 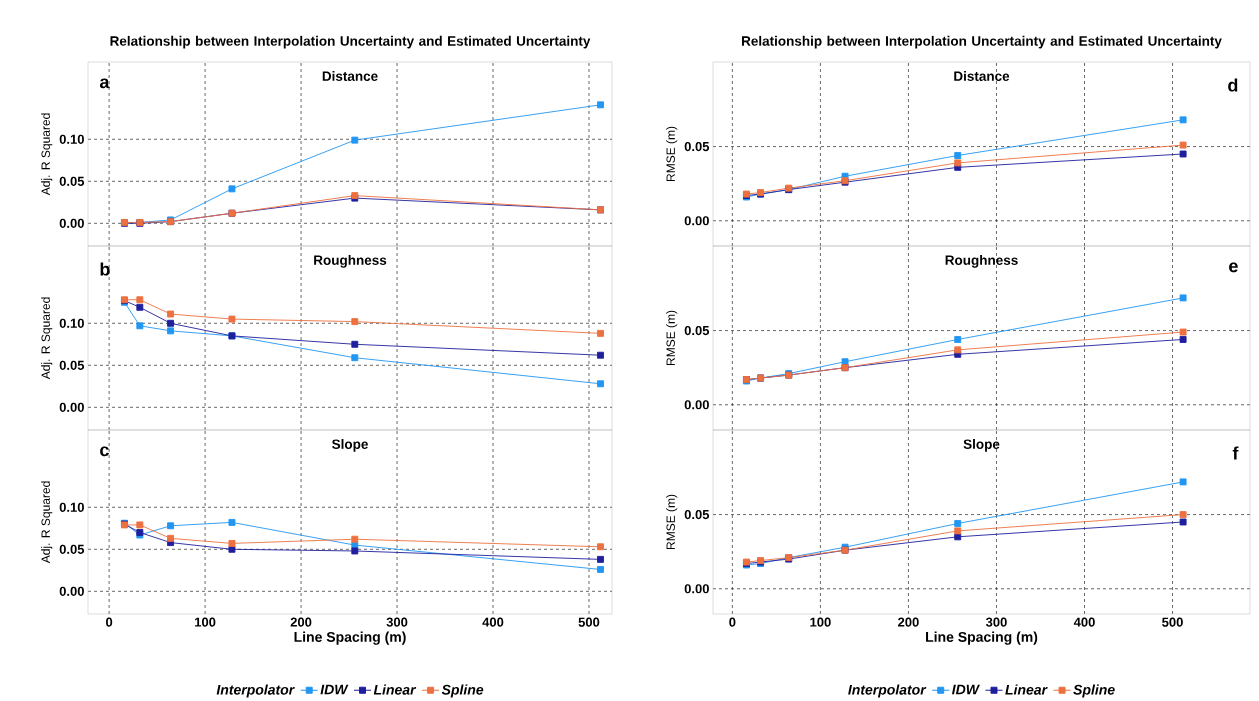 I want to click on annotation: c, so click(x=104, y=451).